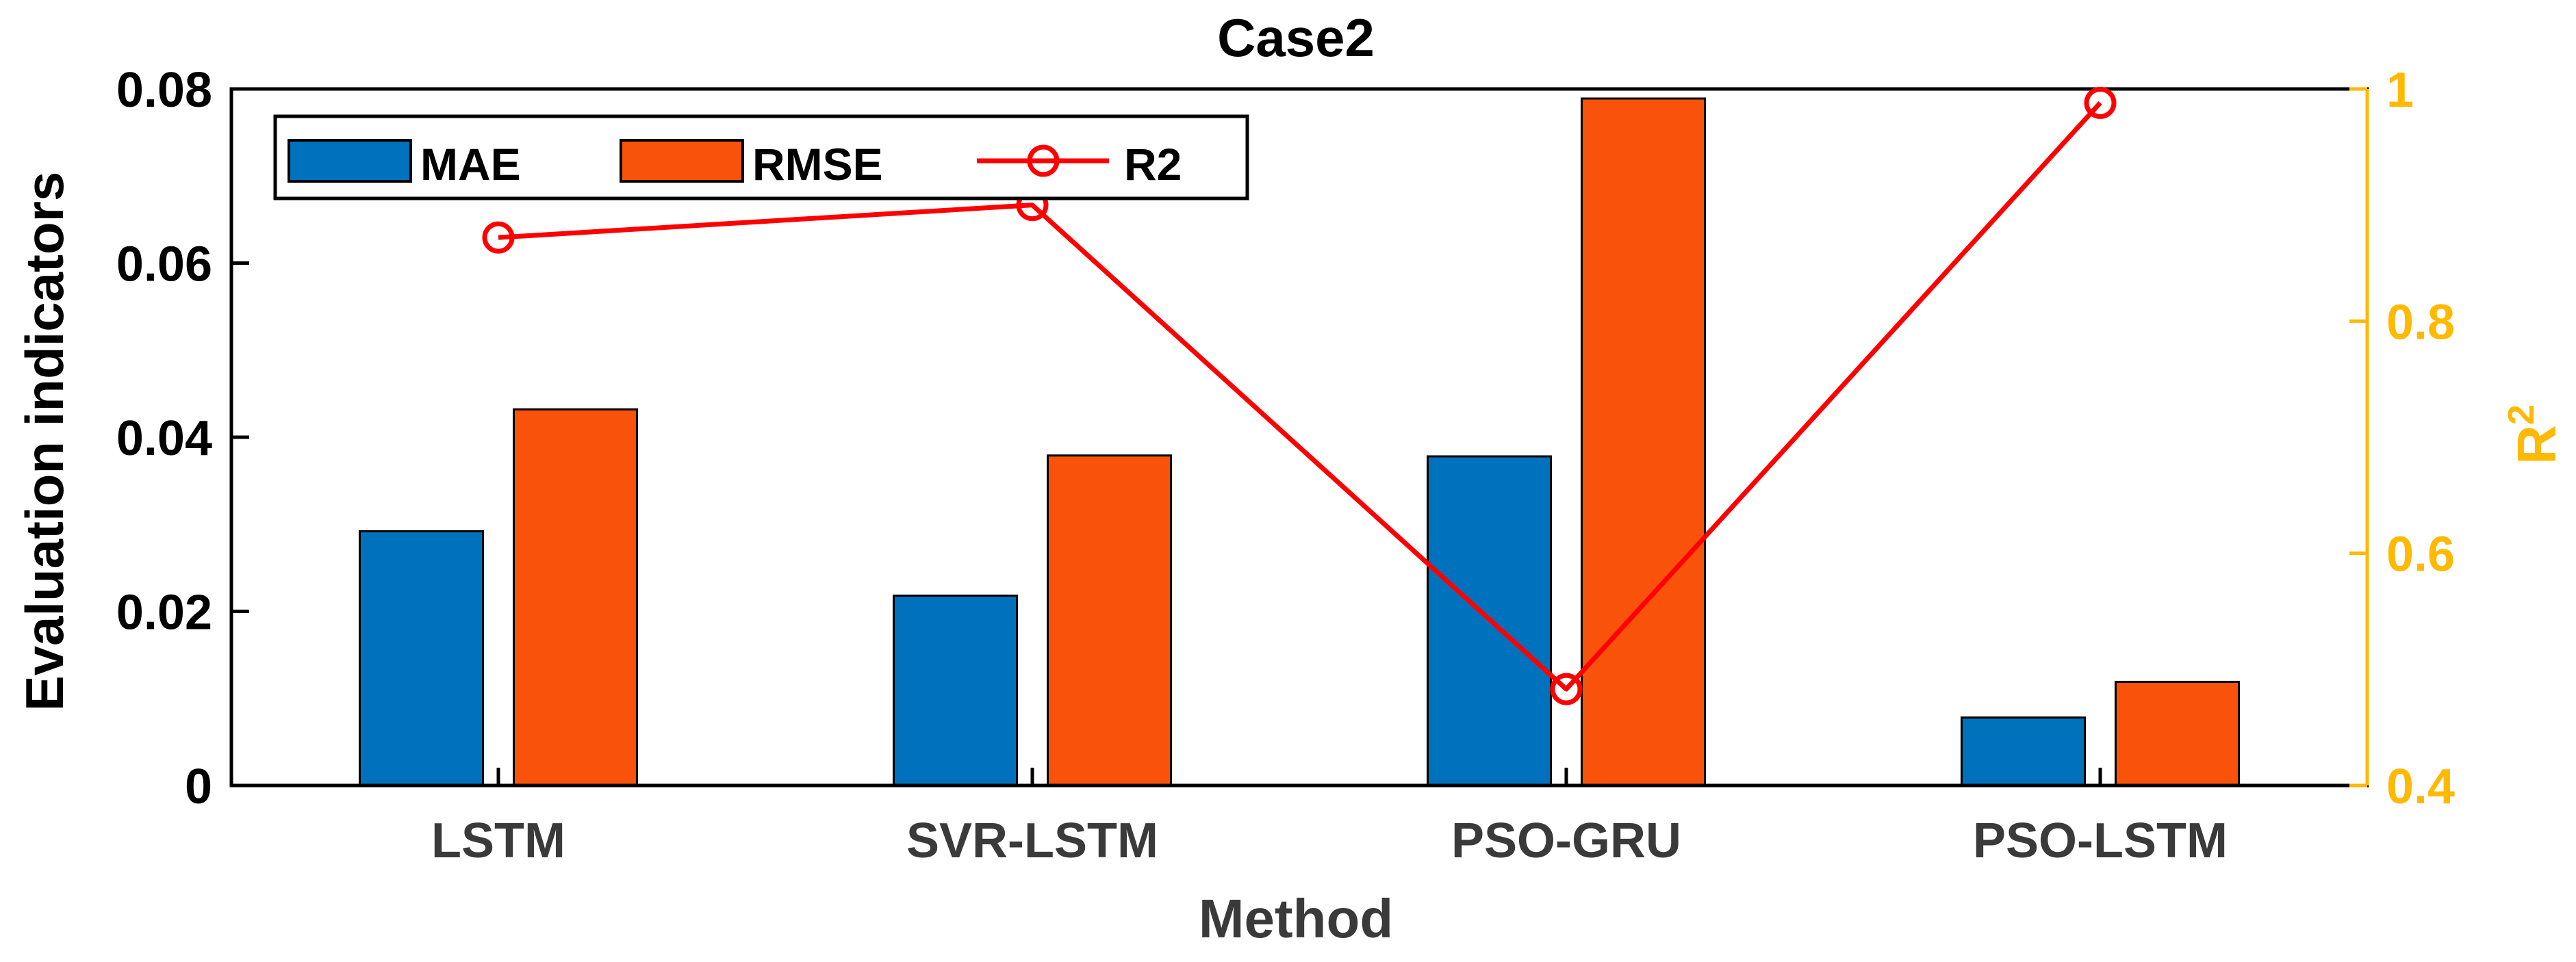  I want to click on y2-tick-label: 0.8, so click(2420, 322).